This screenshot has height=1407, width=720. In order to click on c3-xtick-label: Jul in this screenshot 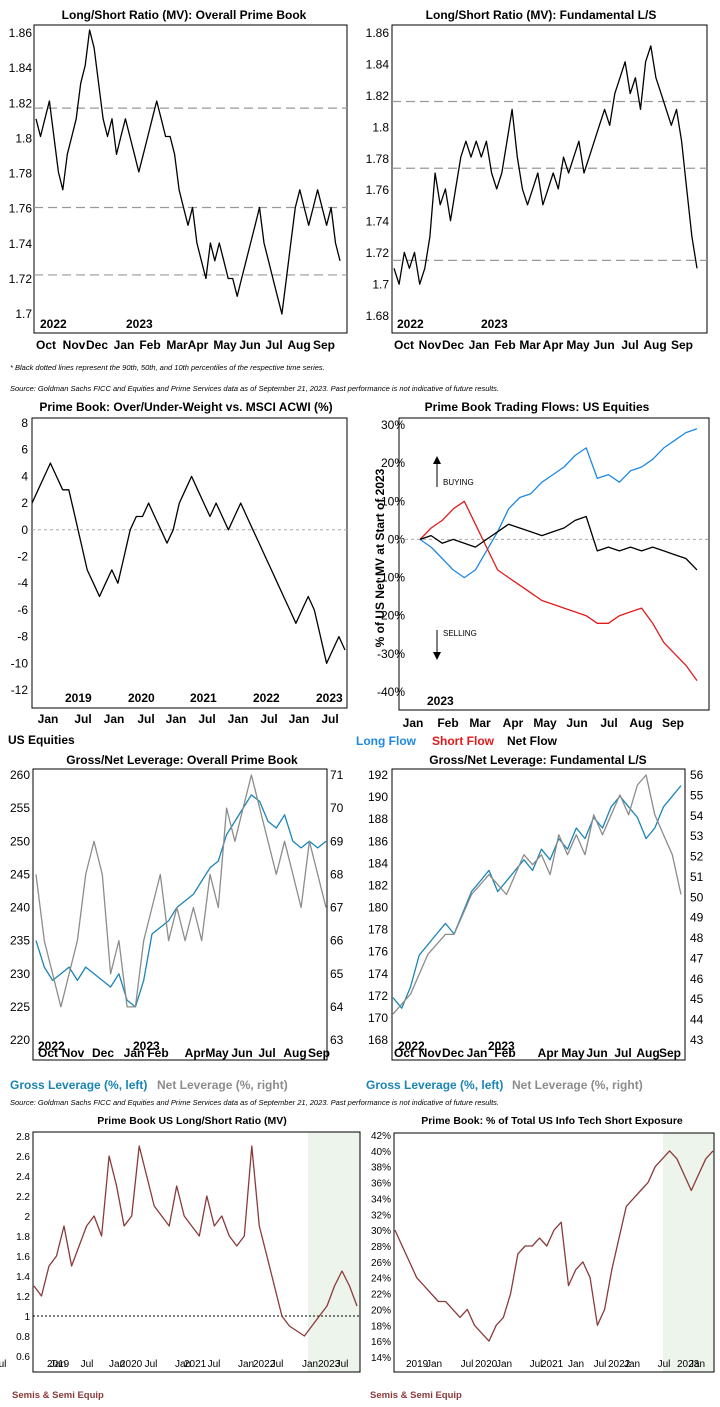, I will do `click(145, 719)`.